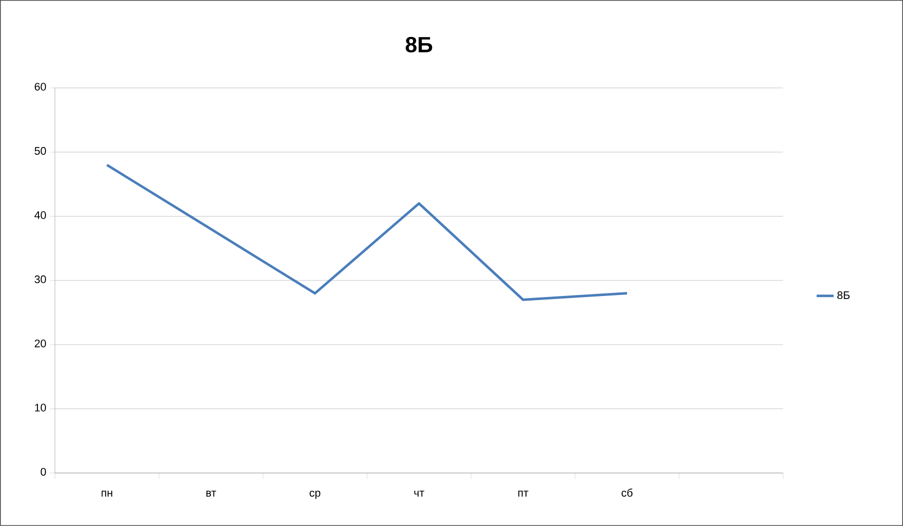  I want to click on y-tick-label: 20, so click(40, 344).